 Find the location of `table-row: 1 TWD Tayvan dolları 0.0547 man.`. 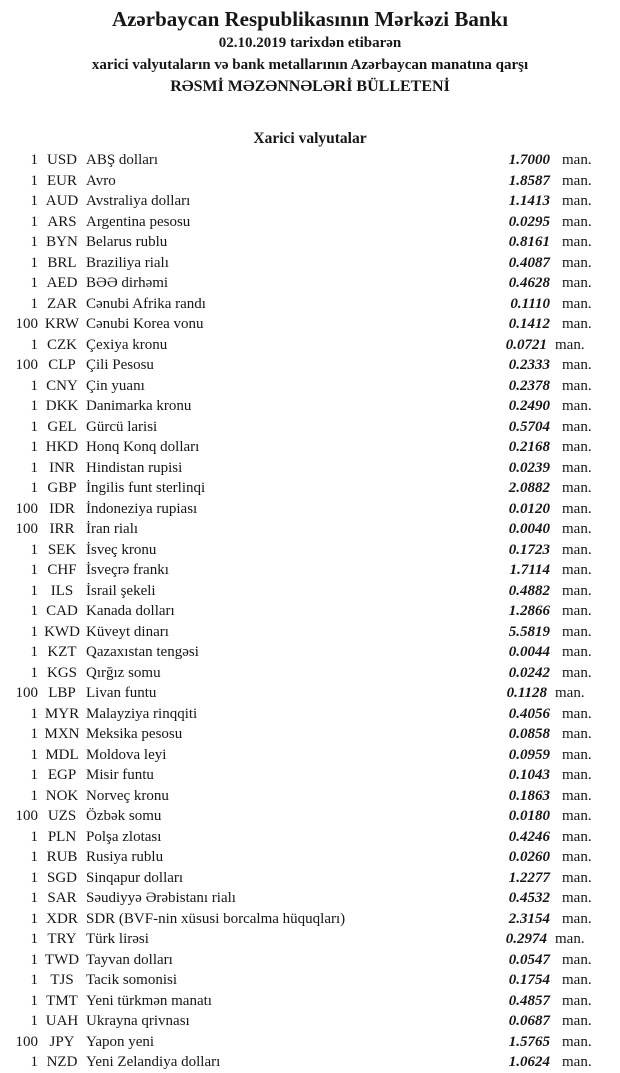

table-row: 1 TWD Tayvan dolları 0.0547 man. is located at coordinates (310, 960).